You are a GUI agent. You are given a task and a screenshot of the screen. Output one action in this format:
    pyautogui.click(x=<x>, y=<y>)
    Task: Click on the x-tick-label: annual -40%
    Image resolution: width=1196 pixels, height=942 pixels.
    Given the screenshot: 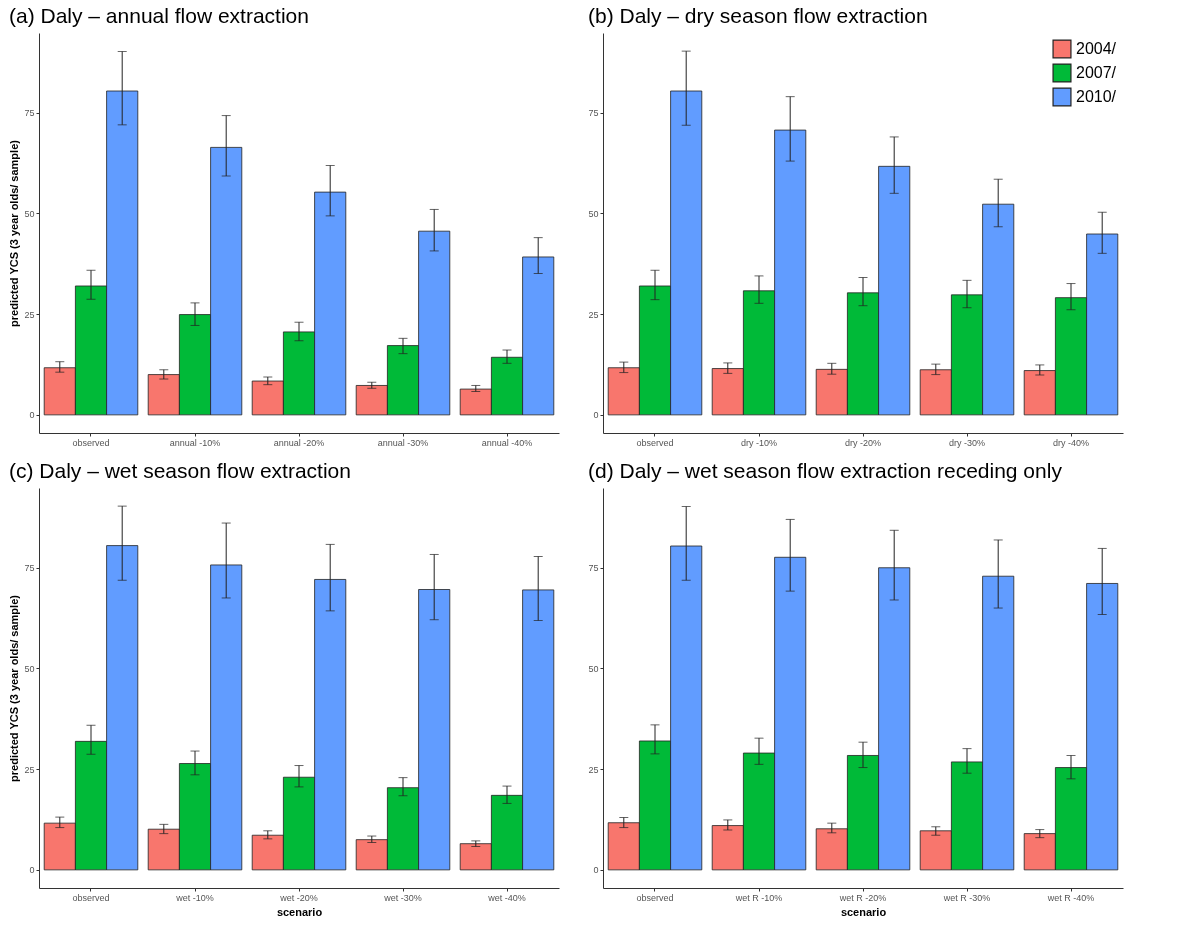 What is the action you would take?
    pyautogui.click(x=507, y=442)
    